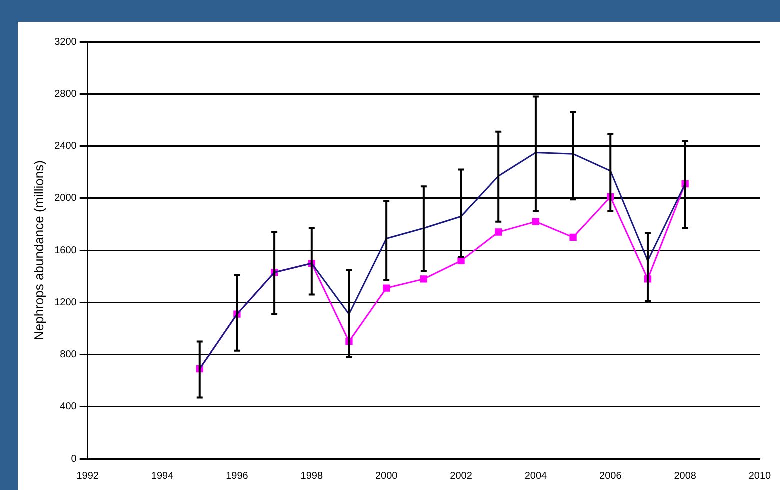 Image resolution: width=780 pixels, height=490 pixels. What do you see at coordinates (461, 476) in the screenshot?
I see `x-tick-label: 2002` at bounding box center [461, 476].